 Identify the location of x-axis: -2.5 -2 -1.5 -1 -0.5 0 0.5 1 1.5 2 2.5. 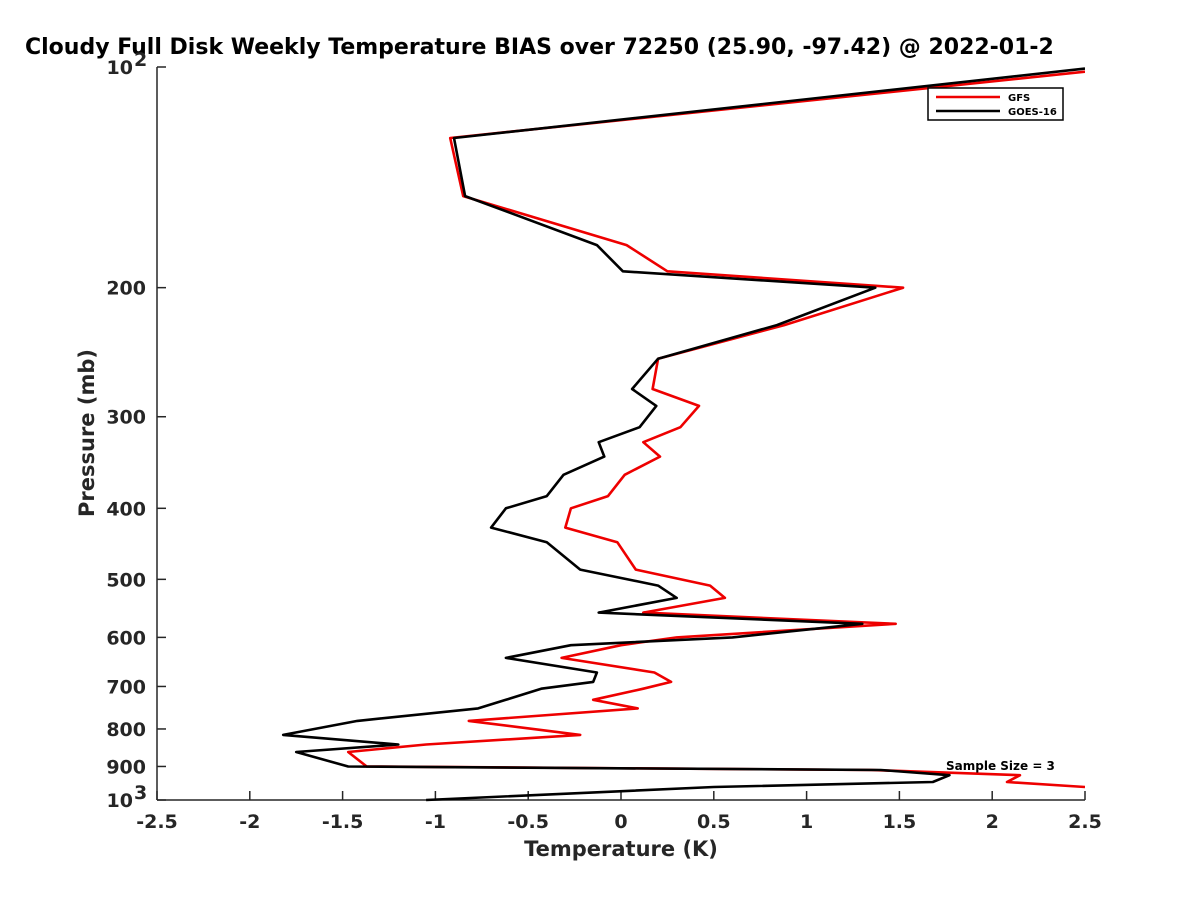
(619, 812).